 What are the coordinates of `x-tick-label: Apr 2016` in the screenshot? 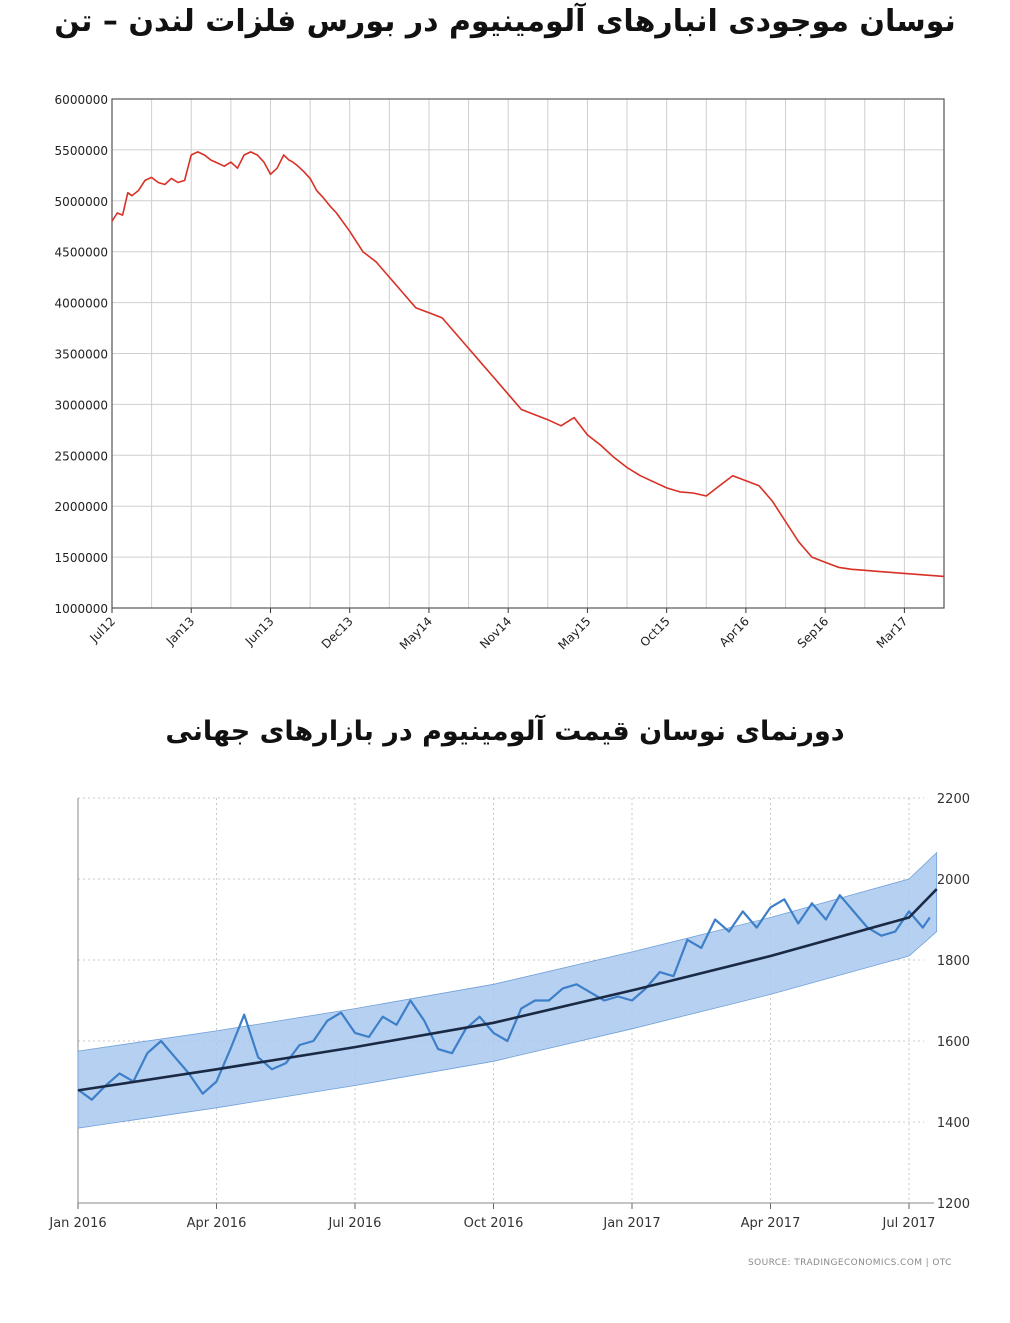 It's located at (217, 1223).